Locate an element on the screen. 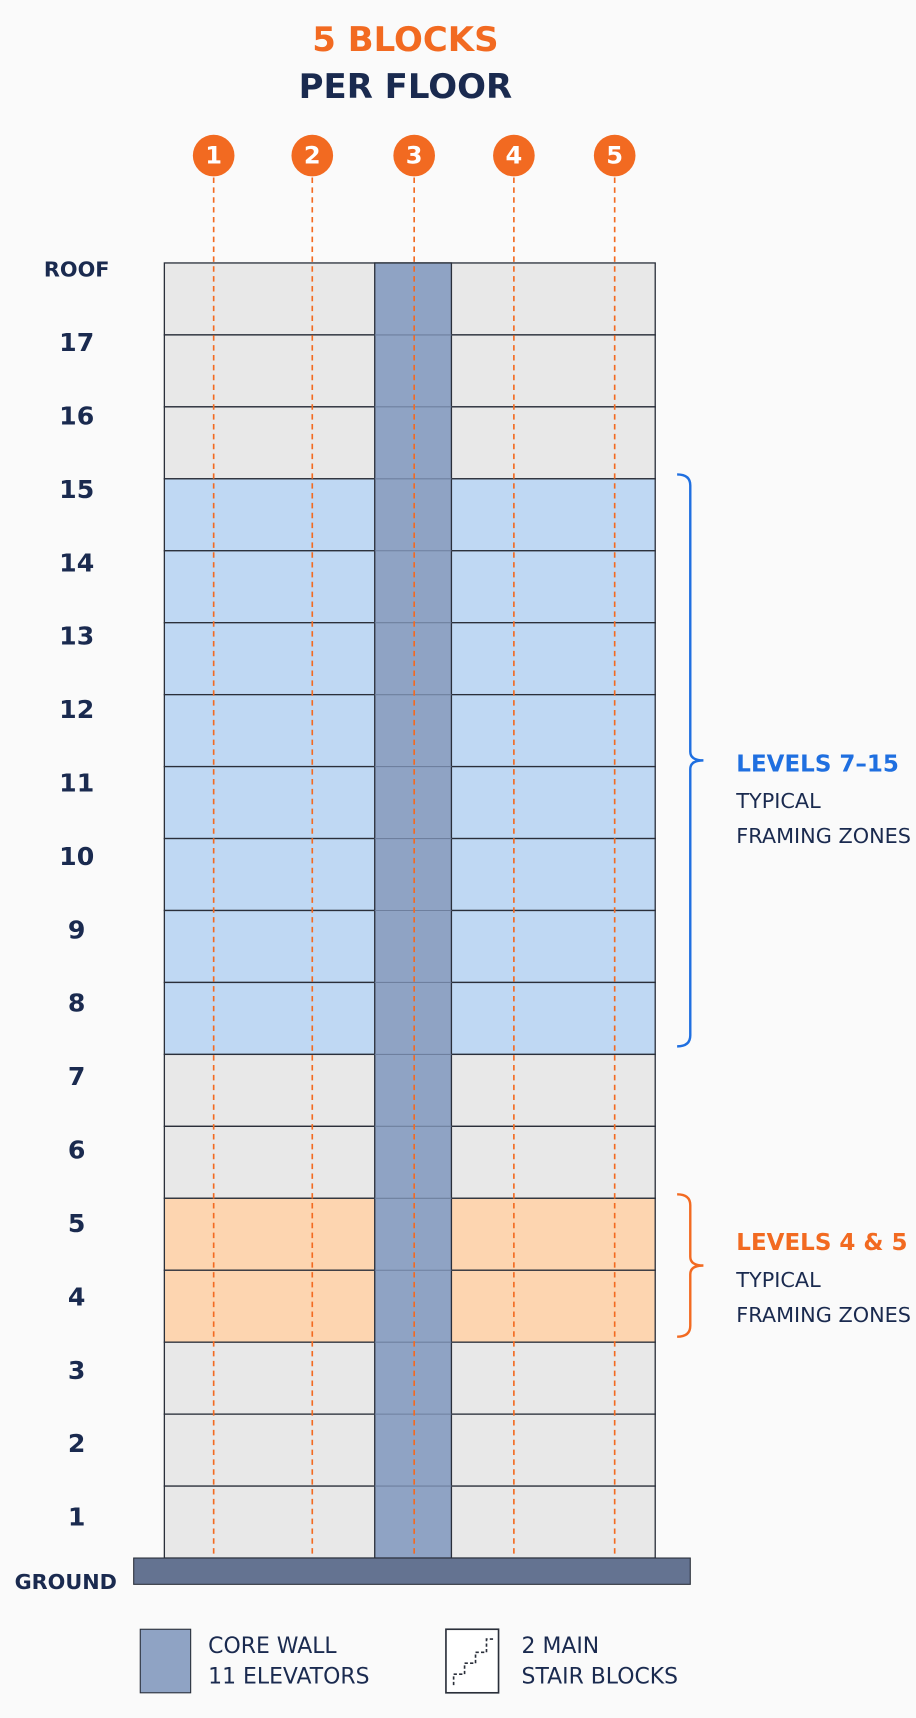 Image resolution: width=916 pixels, height=1718 pixels. ground-label: GROUND is located at coordinates (66, 1582).